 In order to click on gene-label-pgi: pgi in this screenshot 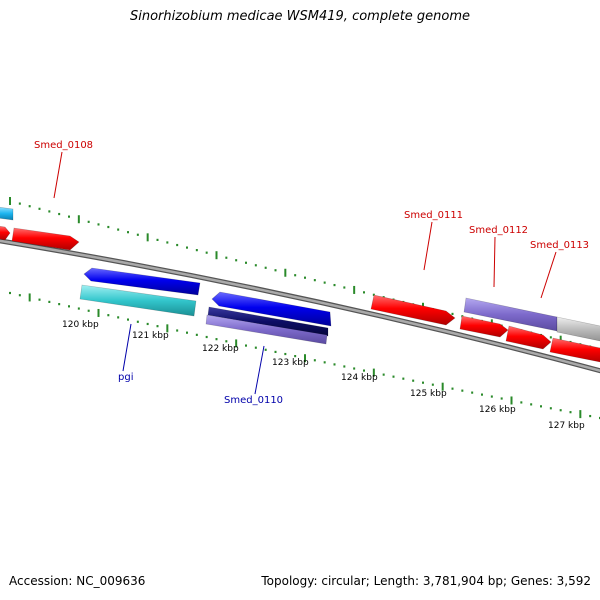, I will do `click(125, 377)`.